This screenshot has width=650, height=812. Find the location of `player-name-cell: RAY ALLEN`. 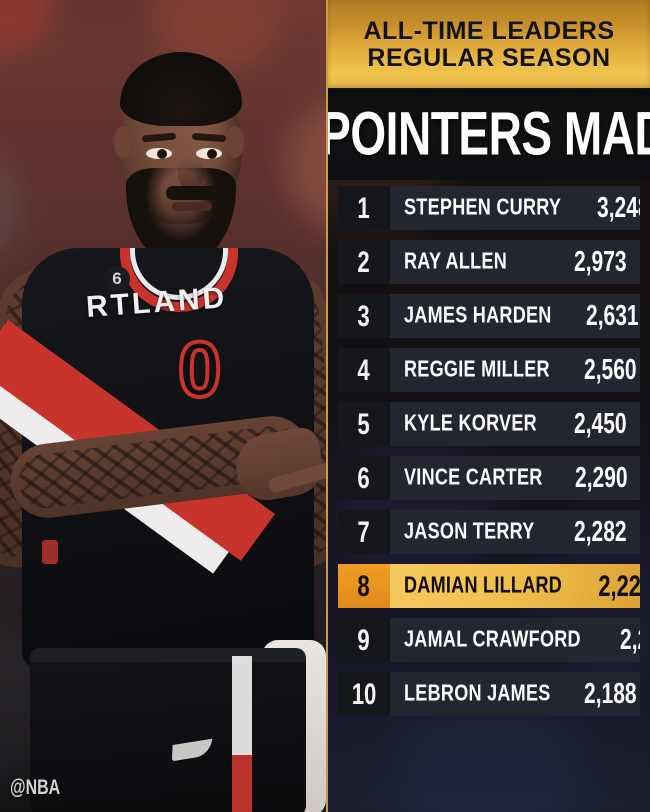

player-name-cell: RAY ALLEN is located at coordinates (477, 261).